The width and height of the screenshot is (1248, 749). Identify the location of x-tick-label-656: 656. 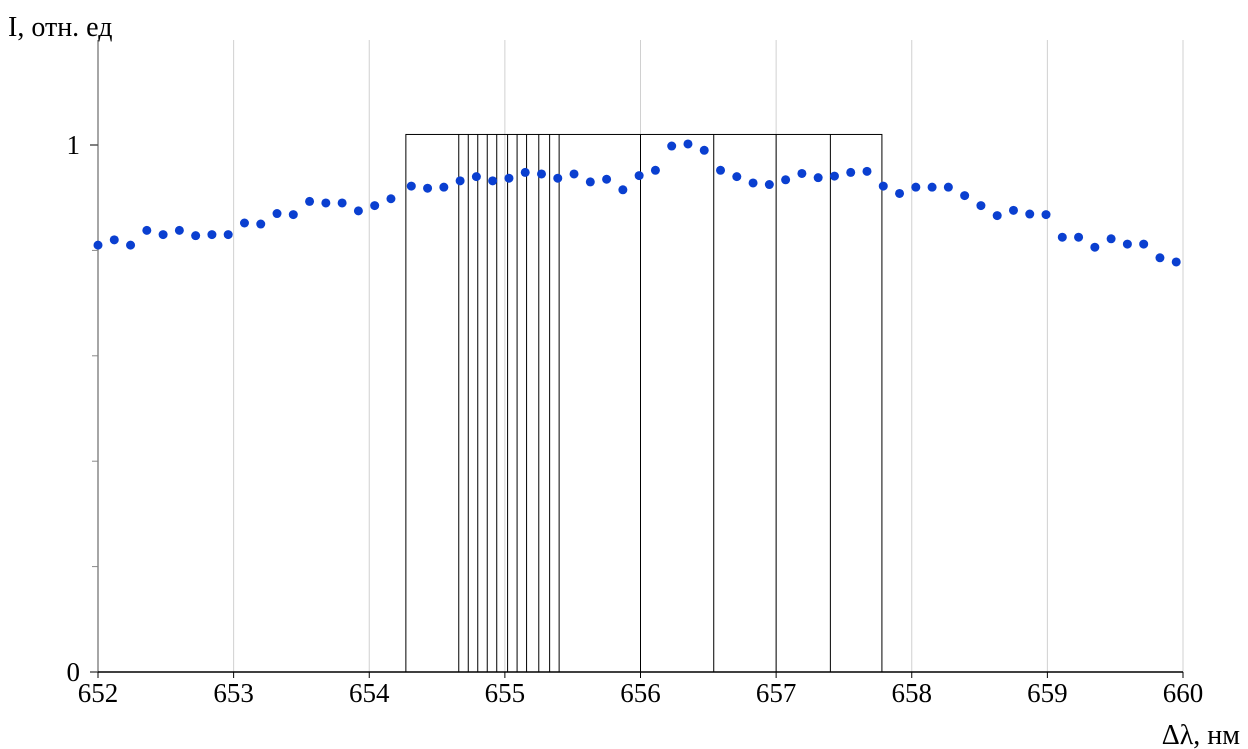
(640, 693).